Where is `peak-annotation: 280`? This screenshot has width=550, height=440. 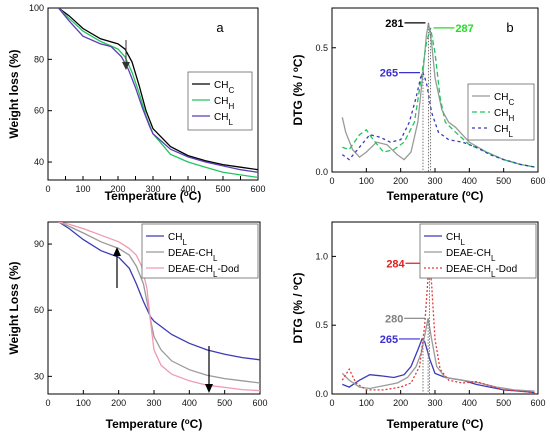
peak-annotation: 280 is located at coordinates (394, 319).